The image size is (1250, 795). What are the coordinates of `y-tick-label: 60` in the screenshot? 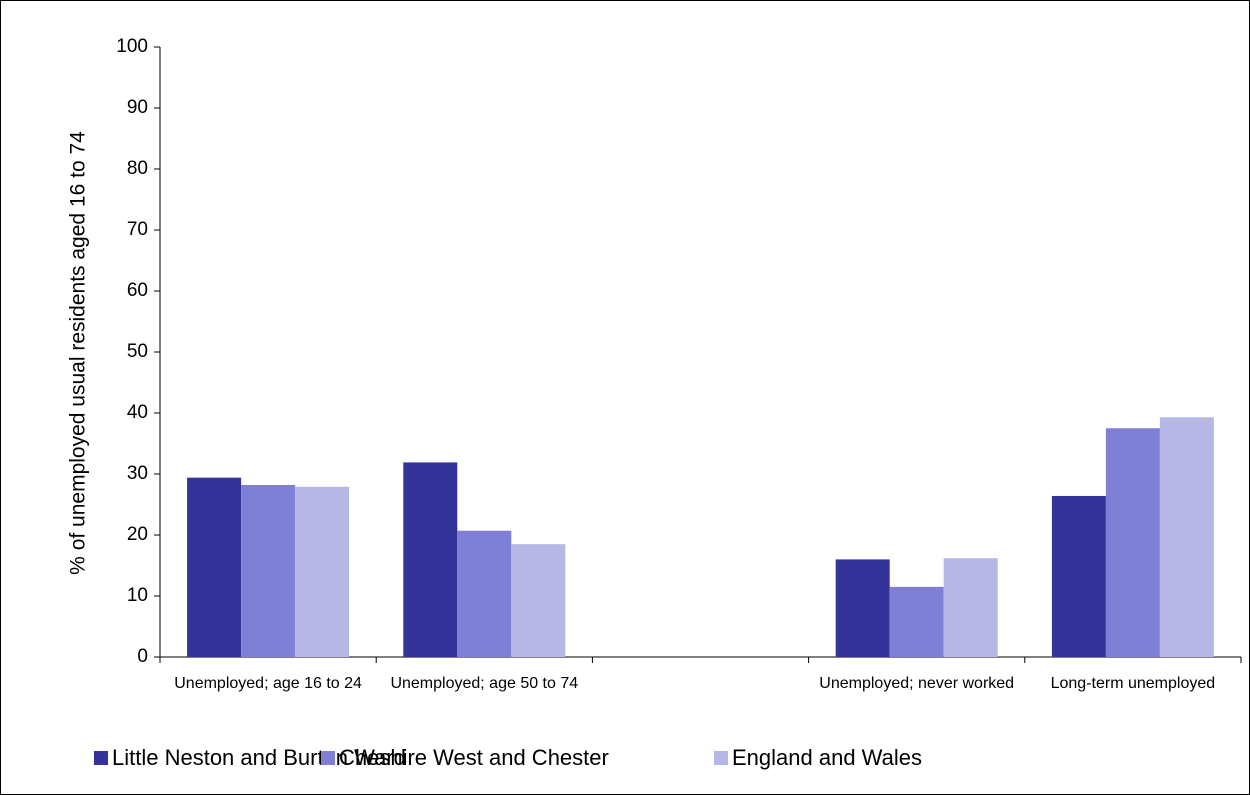 It's located at (137, 290).